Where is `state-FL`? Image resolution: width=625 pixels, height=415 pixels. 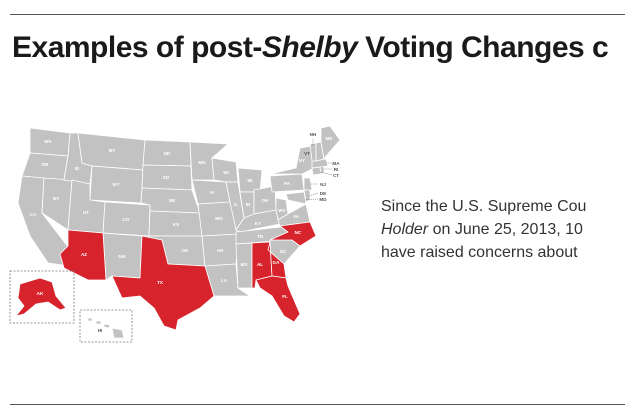 state-FL is located at coordinates (278, 299).